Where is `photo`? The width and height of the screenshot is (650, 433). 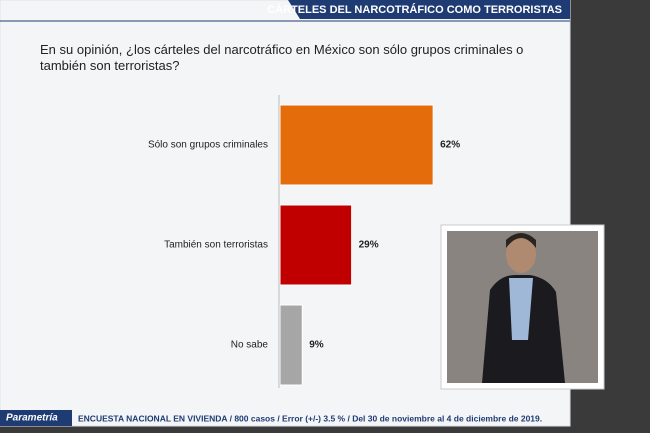 photo is located at coordinates (522, 307).